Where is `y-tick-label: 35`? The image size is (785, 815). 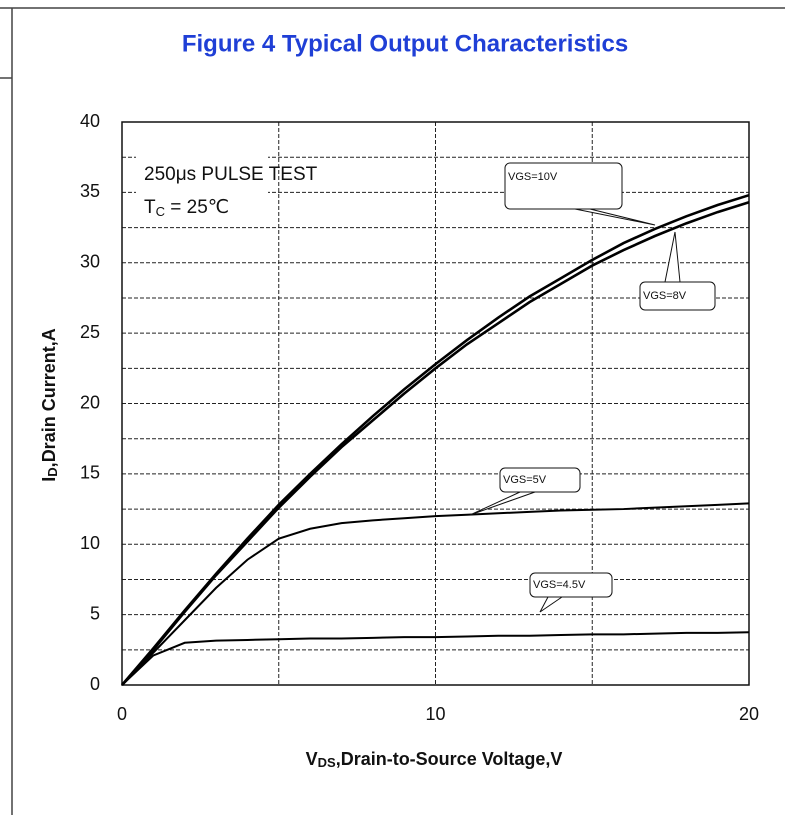 y-tick-label: 35 is located at coordinates (90, 191).